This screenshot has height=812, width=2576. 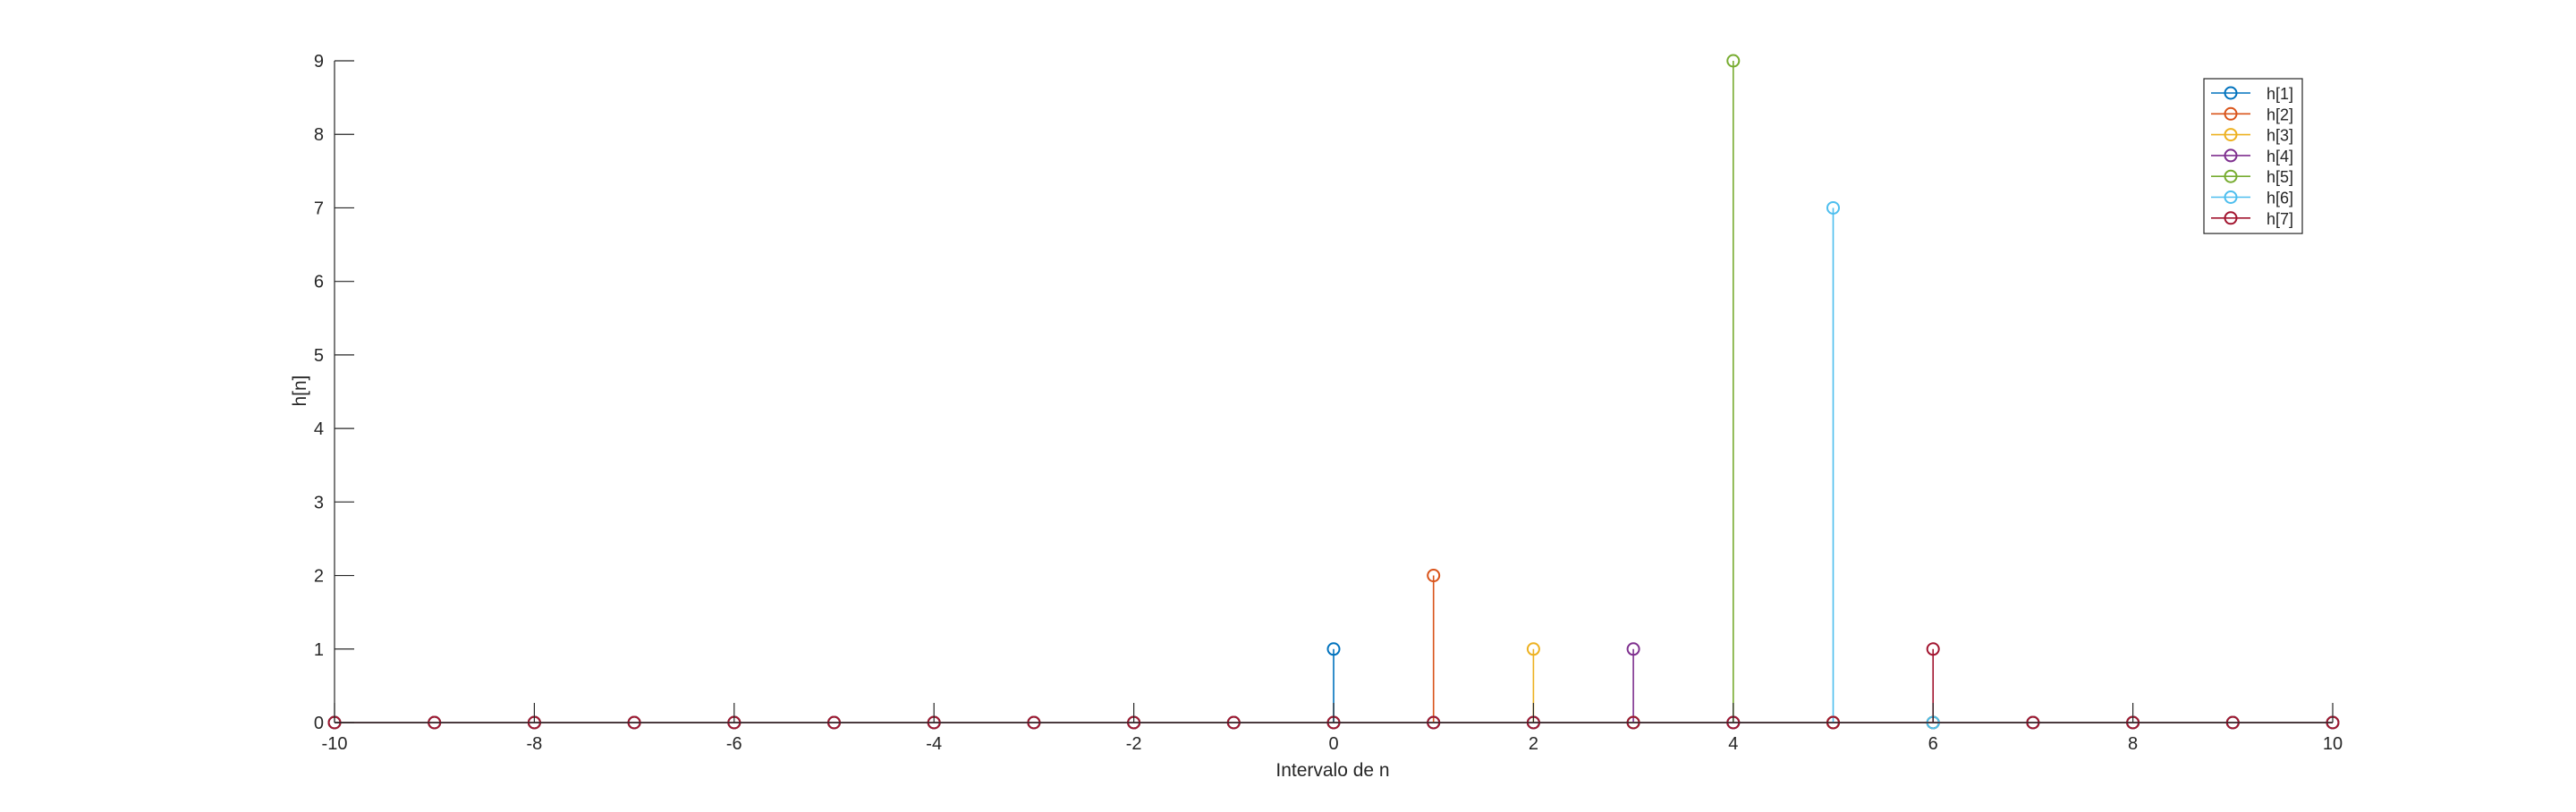 I want to click on y-tick-label: 5, so click(x=319, y=356).